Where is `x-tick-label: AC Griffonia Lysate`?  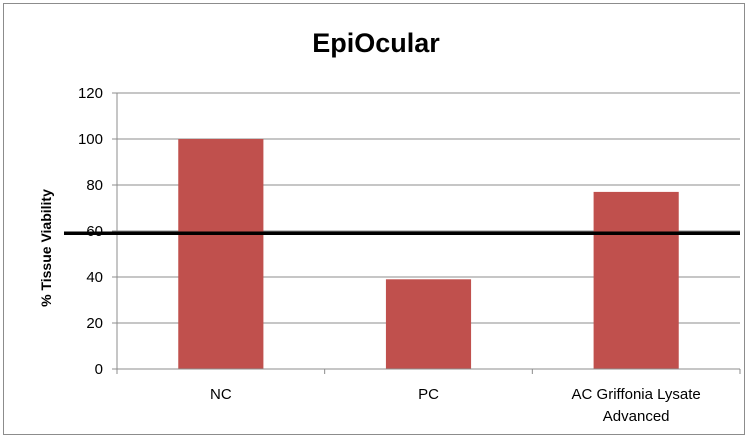
x-tick-label: AC Griffonia Lysate is located at coordinates (636, 394).